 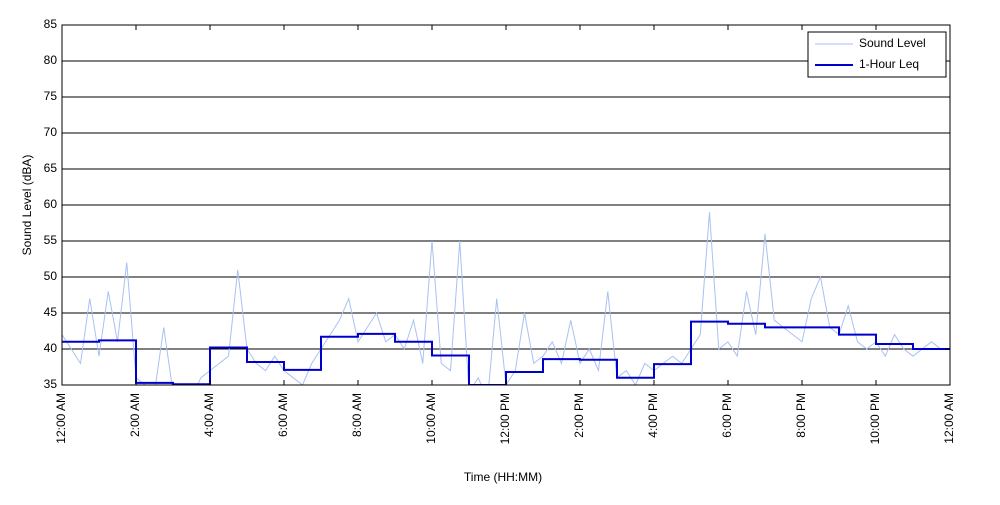 I want to click on y-tick-label: 65, so click(x=51, y=168).